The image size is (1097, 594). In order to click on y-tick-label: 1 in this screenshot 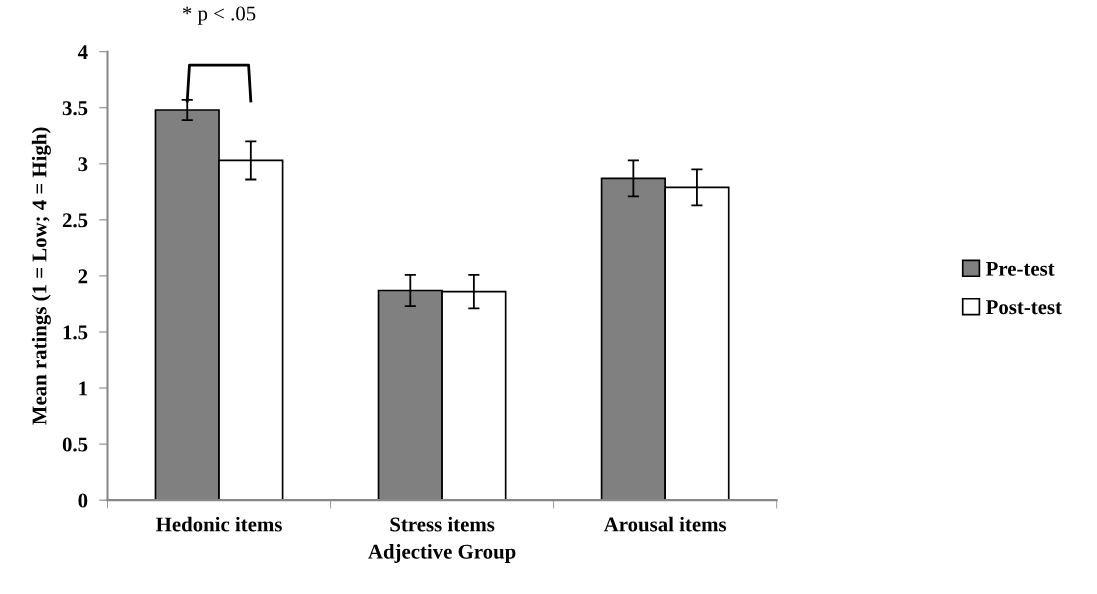, I will do `click(83, 388)`.